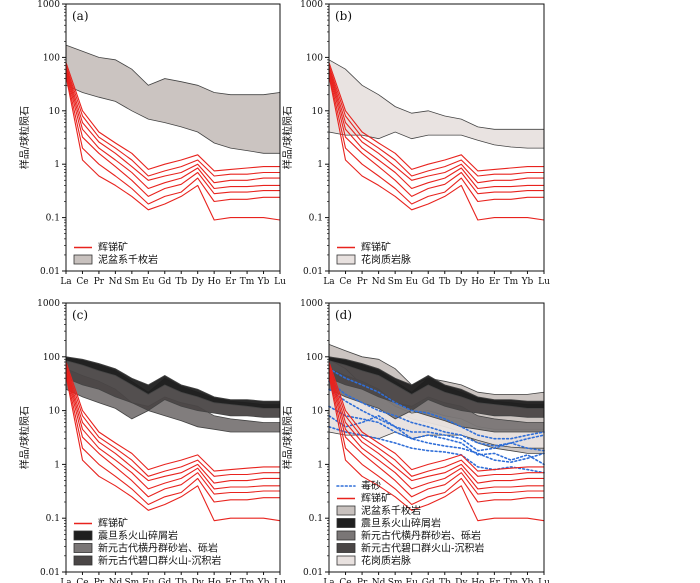  I want to click on x-tick-label: Tb, so click(181, 282).